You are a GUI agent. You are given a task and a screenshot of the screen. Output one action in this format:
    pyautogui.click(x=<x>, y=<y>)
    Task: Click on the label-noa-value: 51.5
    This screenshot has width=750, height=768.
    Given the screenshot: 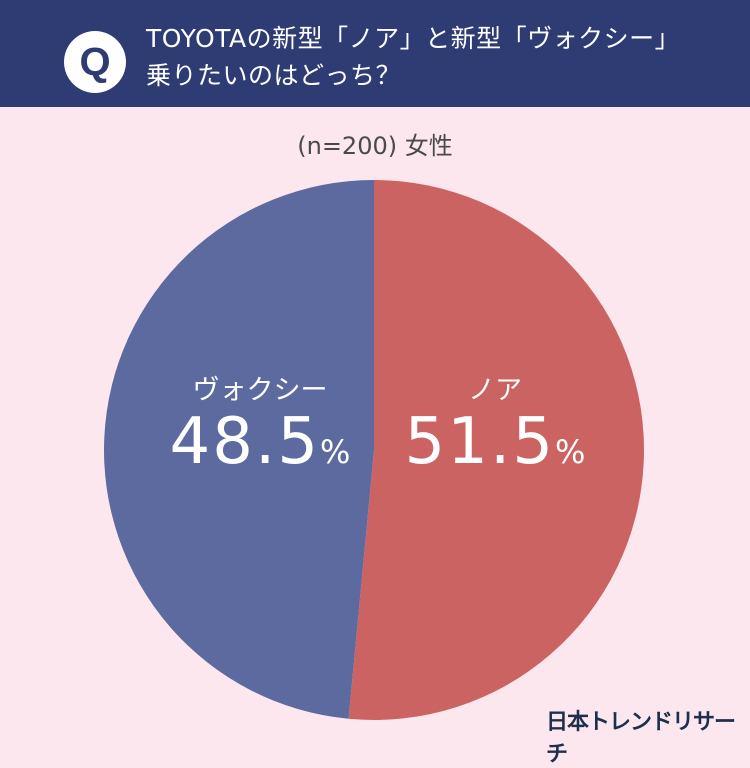 What is the action you would take?
    pyautogui.click(x=480, y=442)
    